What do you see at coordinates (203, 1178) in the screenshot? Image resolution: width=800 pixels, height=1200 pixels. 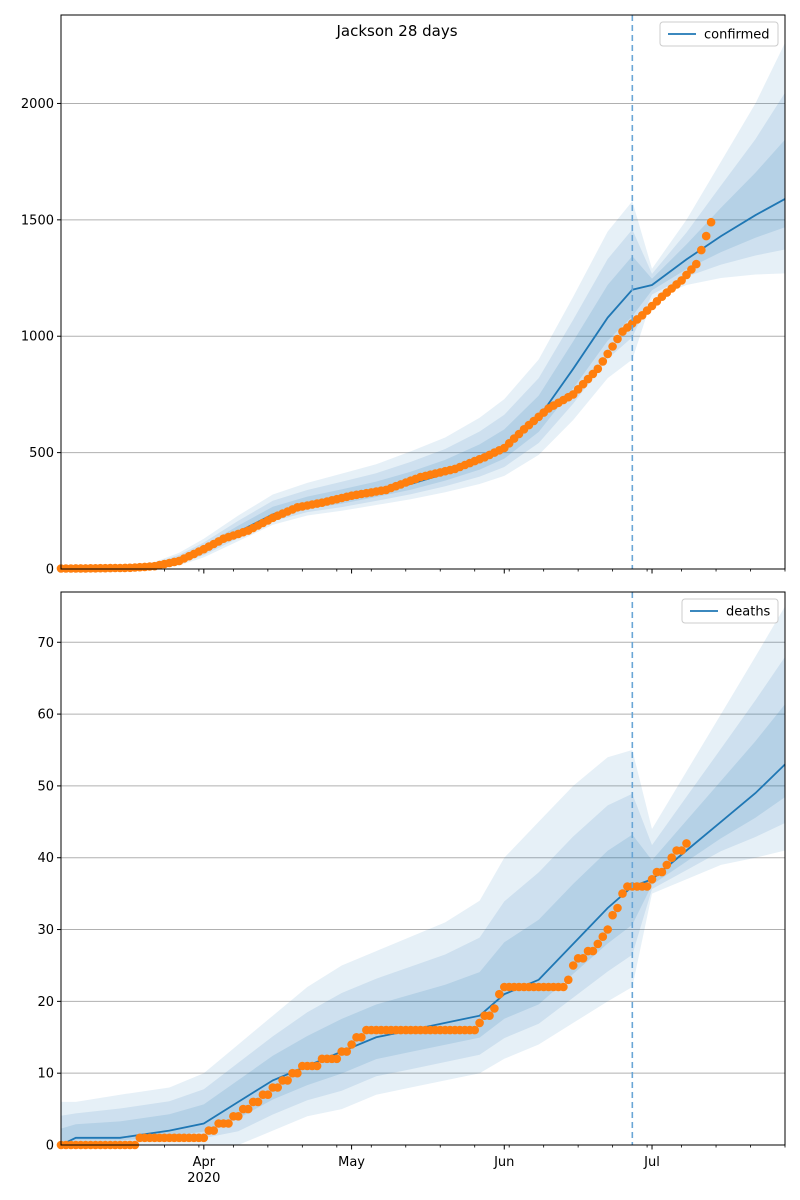 I see `x-tick-sublabel: 2020` at bounding box center [203, 1178].